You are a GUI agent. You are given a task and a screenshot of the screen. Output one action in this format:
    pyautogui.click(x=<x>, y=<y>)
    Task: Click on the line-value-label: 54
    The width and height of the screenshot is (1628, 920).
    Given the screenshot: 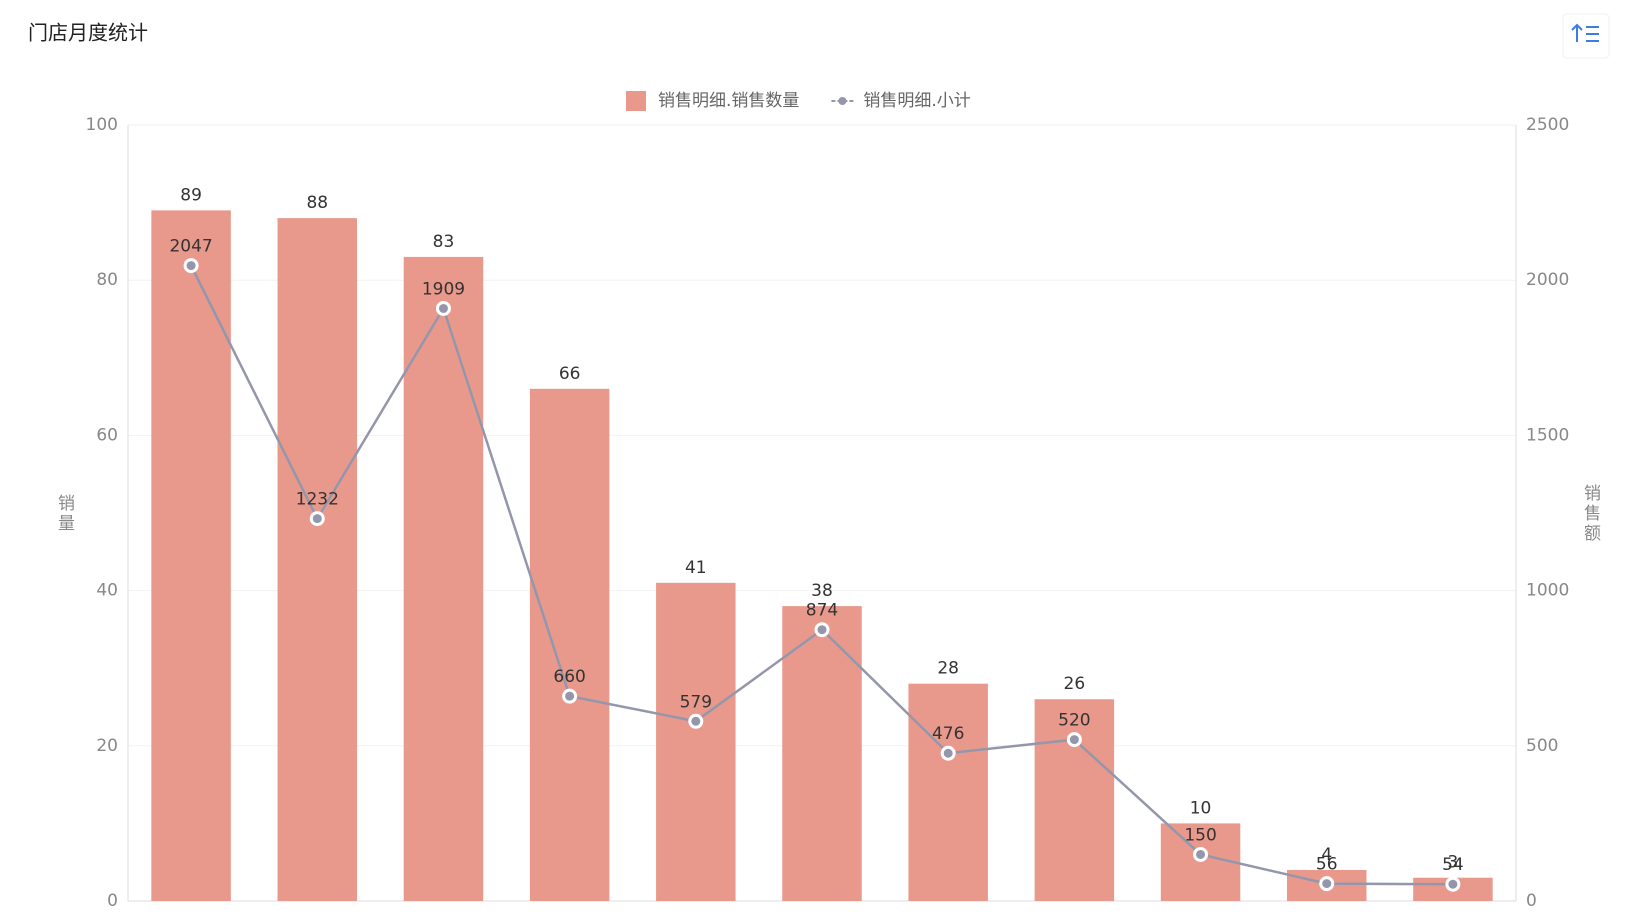 What is the action you would take?
    pyautogui.click(x=1453, y=865)
    